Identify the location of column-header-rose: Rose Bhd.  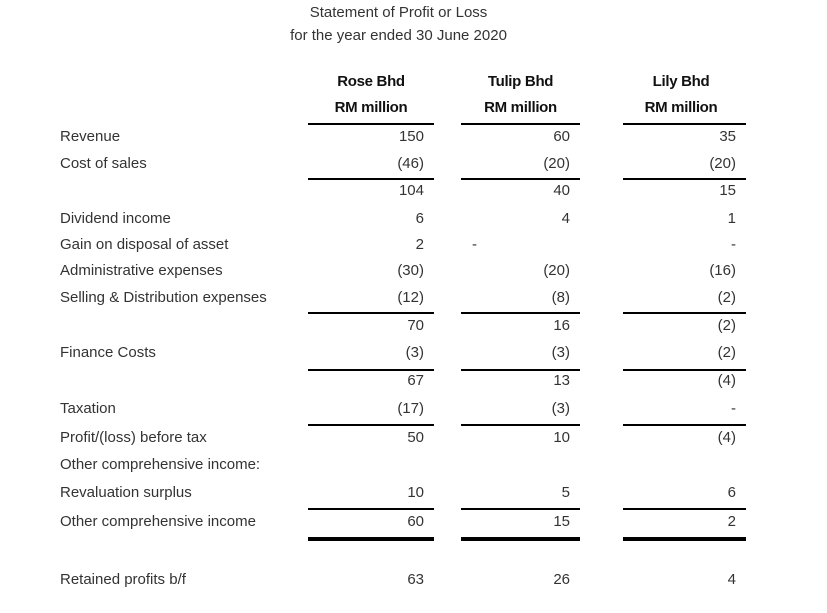
(371, 81).